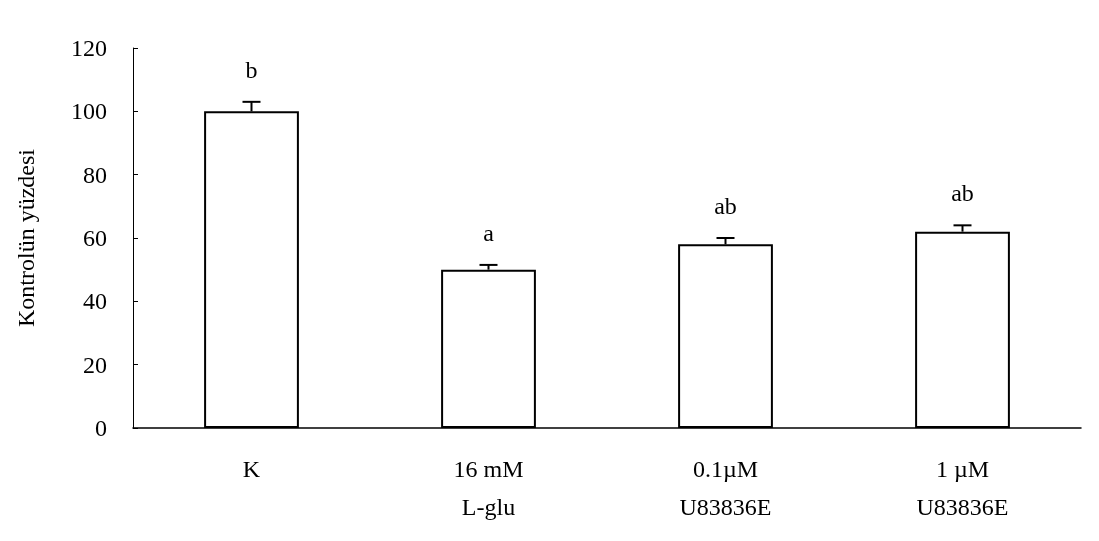  Describe the element at coordinates (101, 428) in the screenshot. I see `y-tick-label: 0` at that location.